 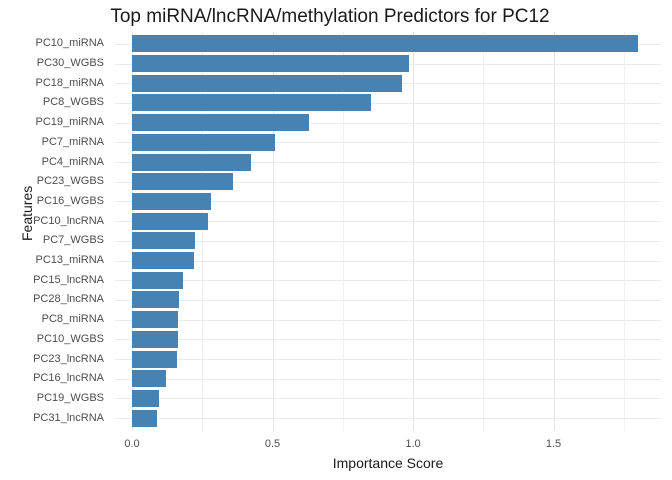 I want to click on bar-PC16_lncRNA, so click(x=149, y=379).